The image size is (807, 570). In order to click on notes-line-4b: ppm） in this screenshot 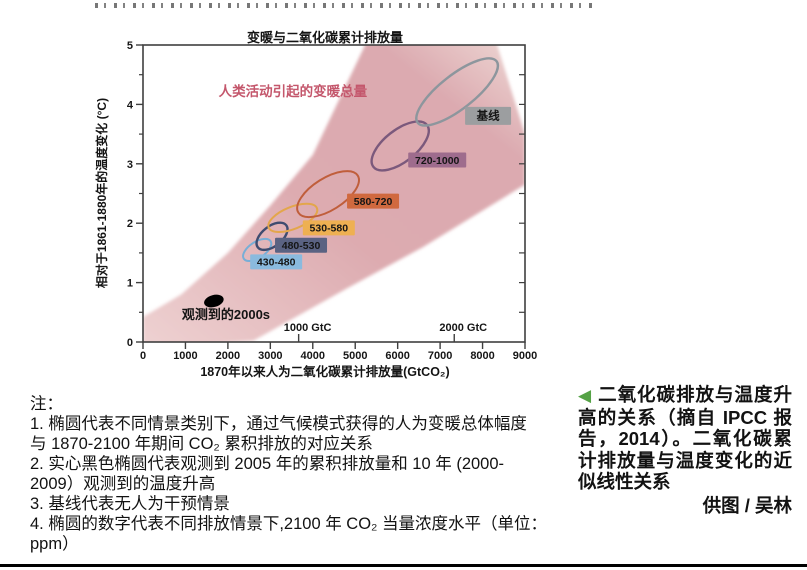, I will do `click(54, 544)`.